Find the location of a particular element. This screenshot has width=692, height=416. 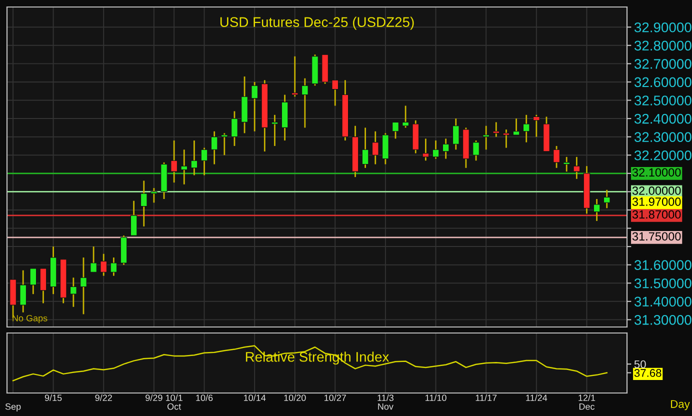

y-tick-label: 32.60000 is located at coordinates (663, 82).